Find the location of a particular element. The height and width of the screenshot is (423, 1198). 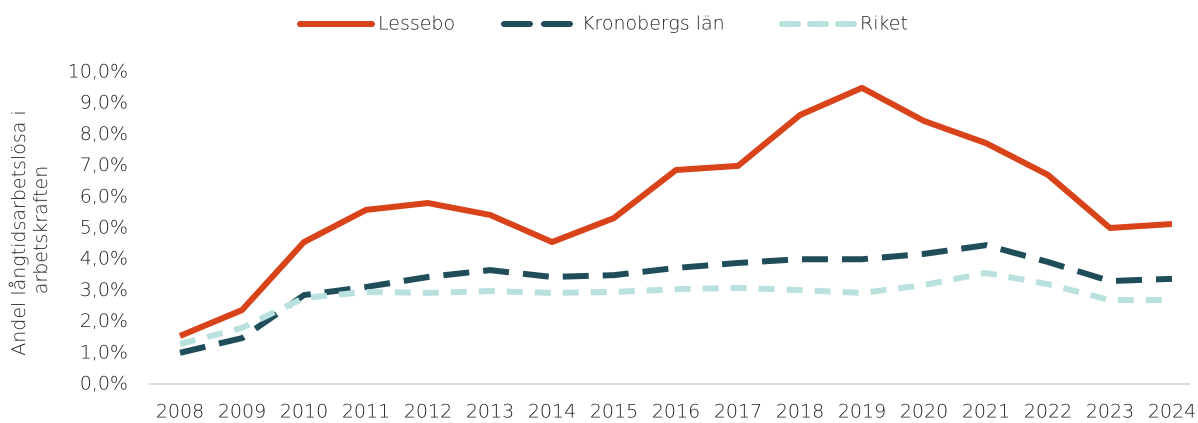

x-tick-label: 2014 is located at coordinates (552, 412).